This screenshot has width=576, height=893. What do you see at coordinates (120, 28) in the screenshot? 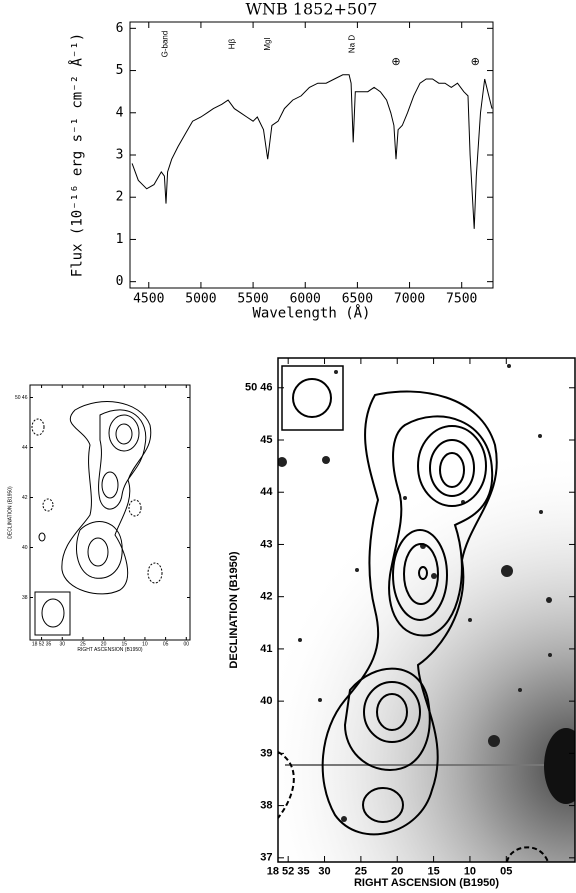
I see `y-tick-label: 6` at bounding box center [120, 28].